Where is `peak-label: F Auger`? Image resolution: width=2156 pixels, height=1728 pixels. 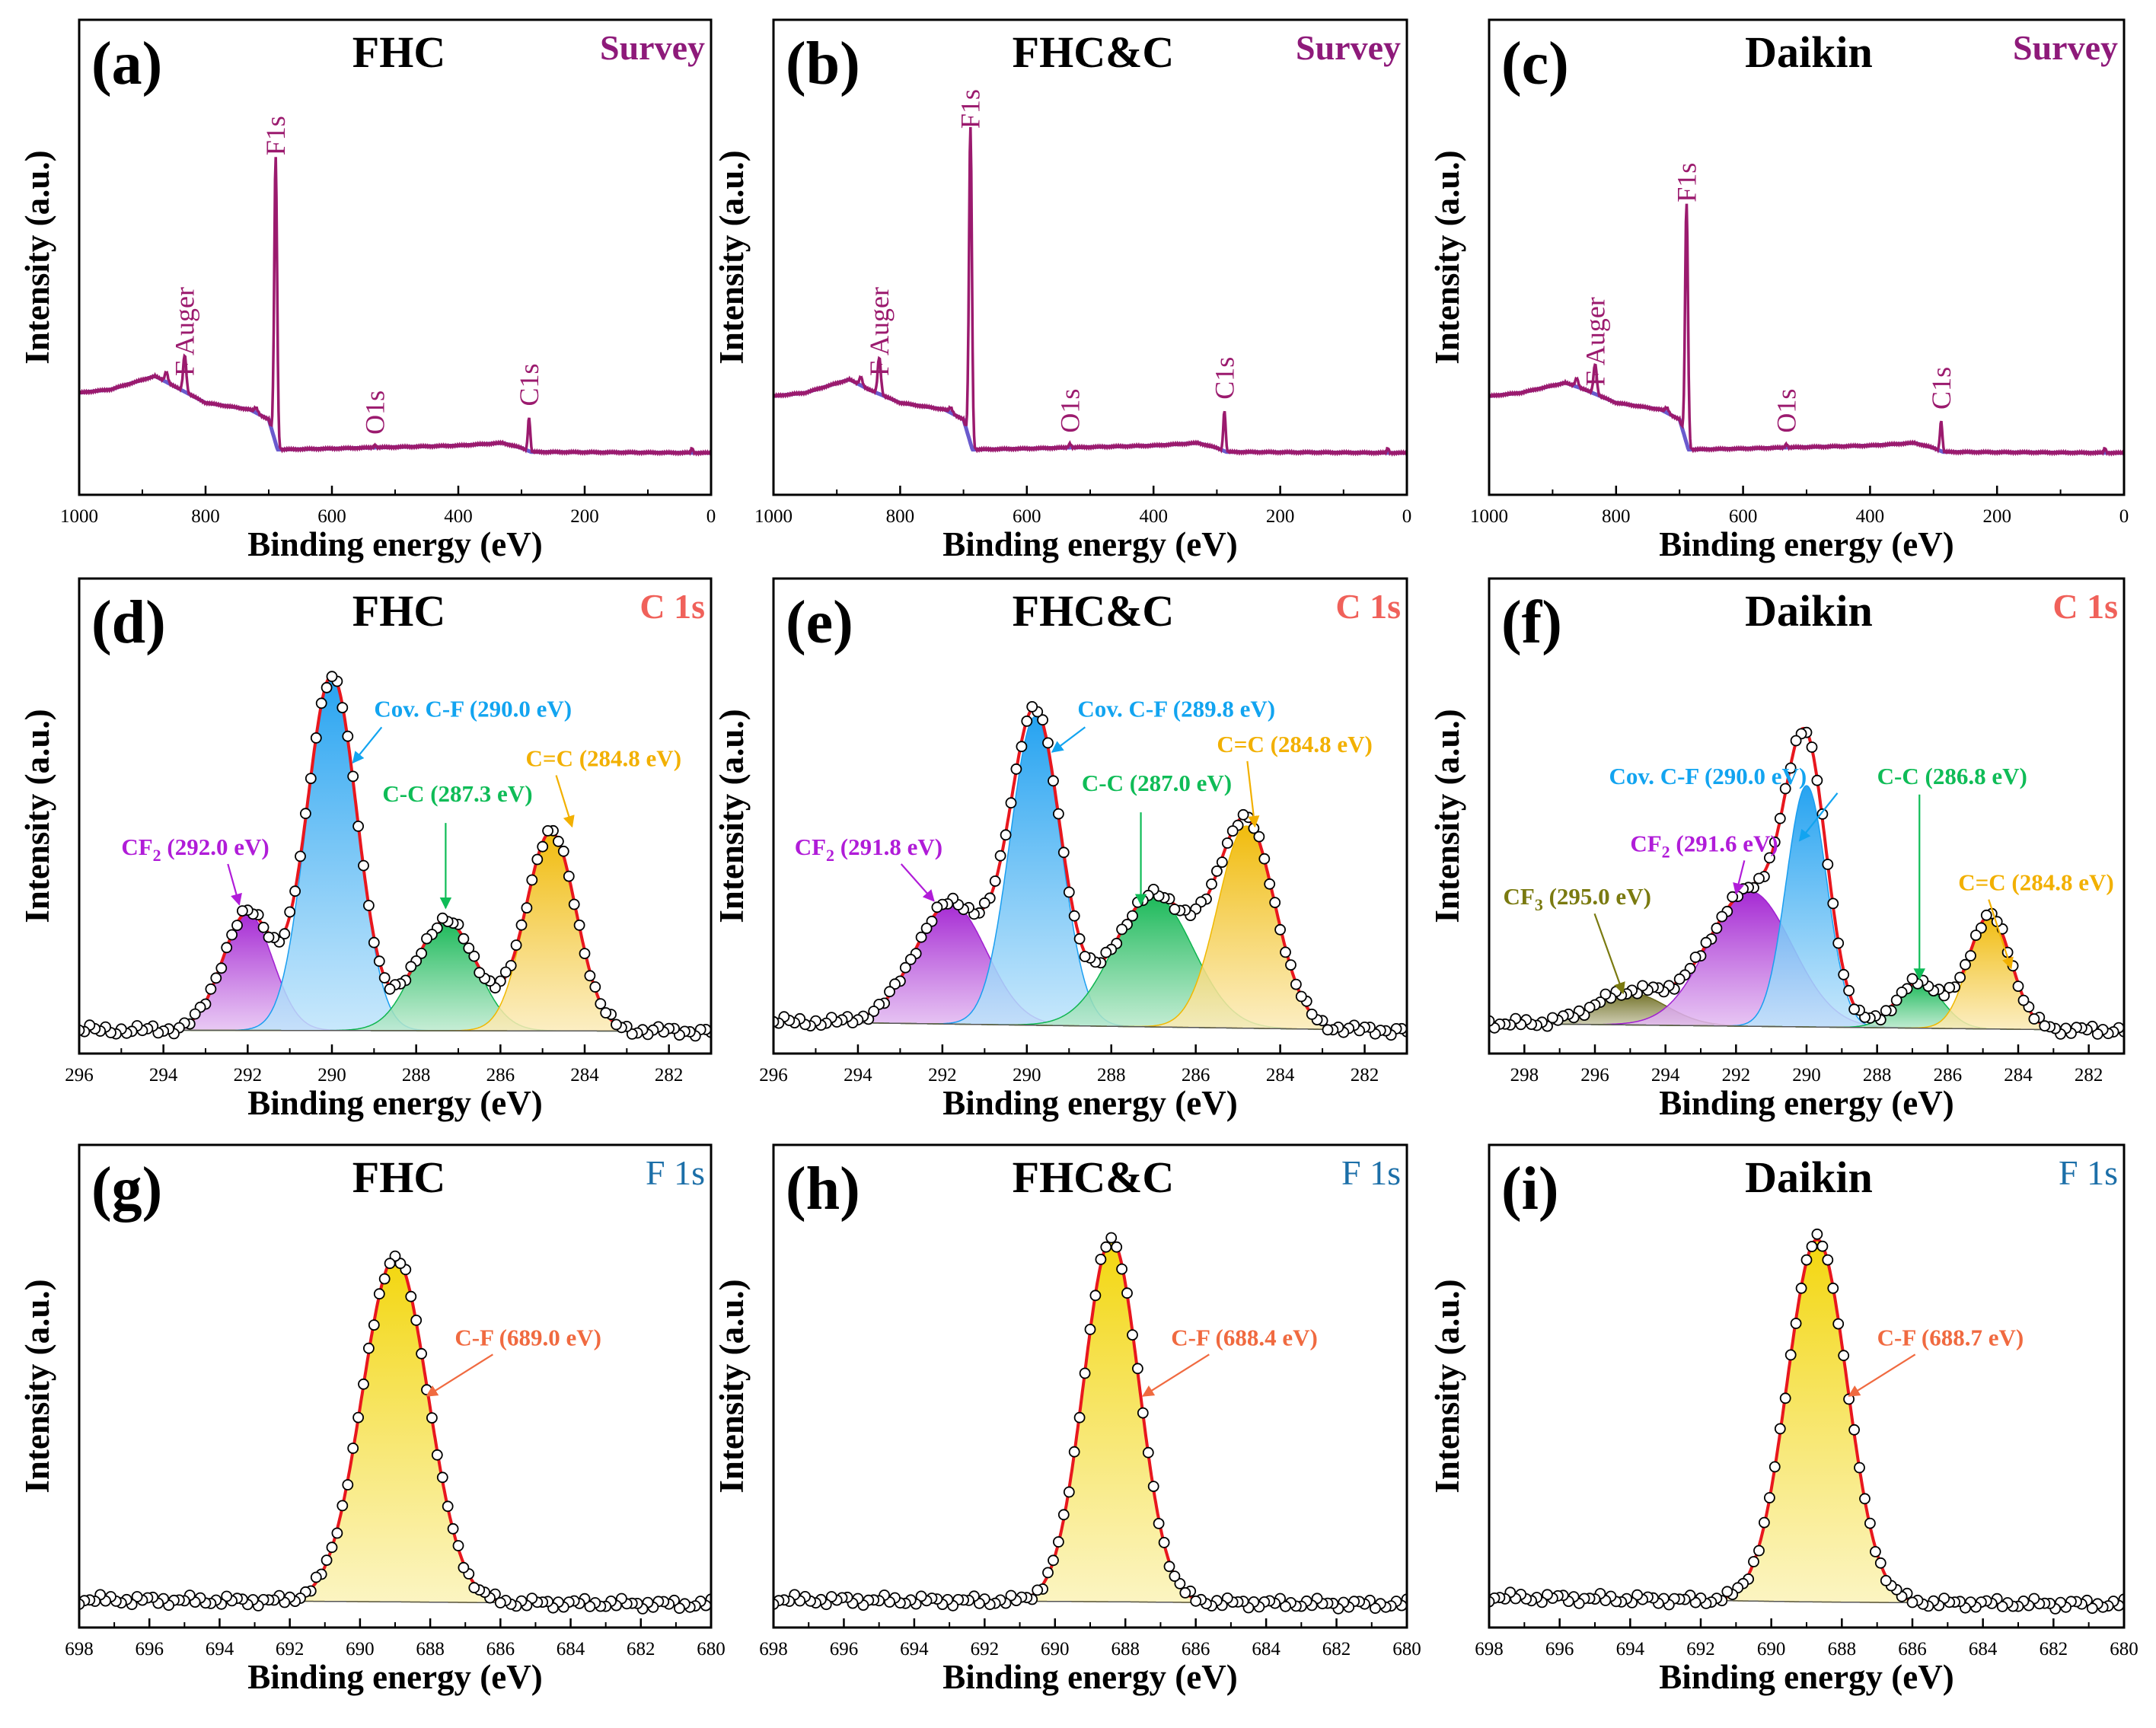
peak-label: F Auger is located at coordinates (1595, 341).